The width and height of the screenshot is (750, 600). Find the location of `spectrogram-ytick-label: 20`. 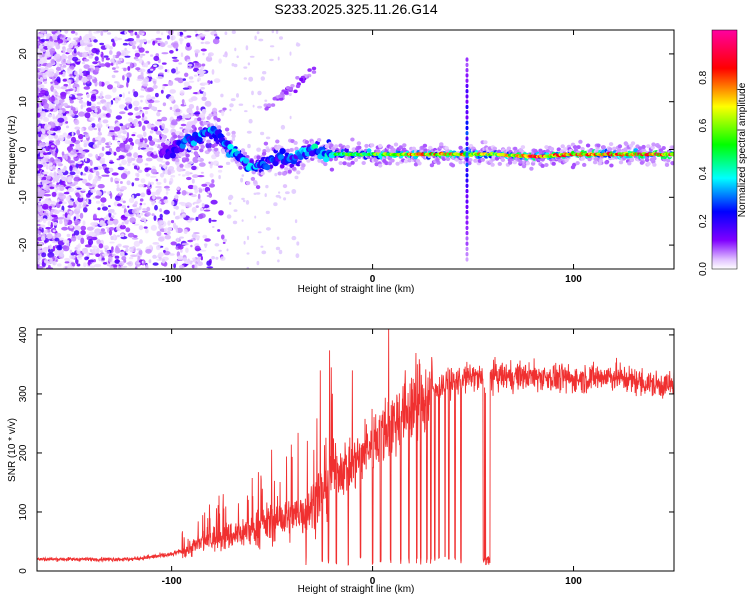

spectrogram-ytick-label: 20 is located at coordinates (23, 54).